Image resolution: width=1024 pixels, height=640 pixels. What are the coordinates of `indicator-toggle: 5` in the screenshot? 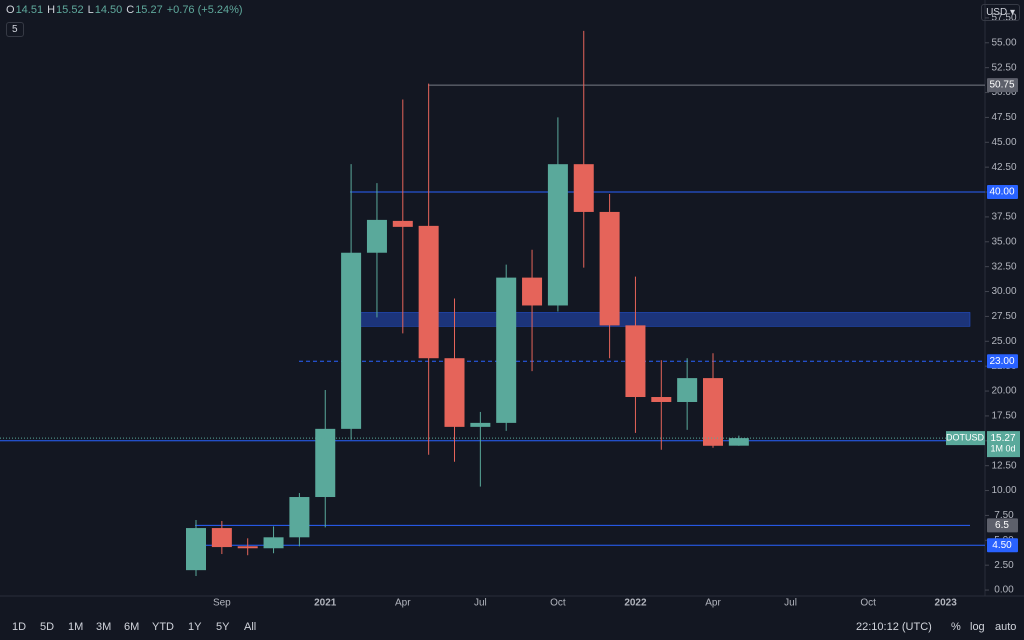 It's located at (15, 29).